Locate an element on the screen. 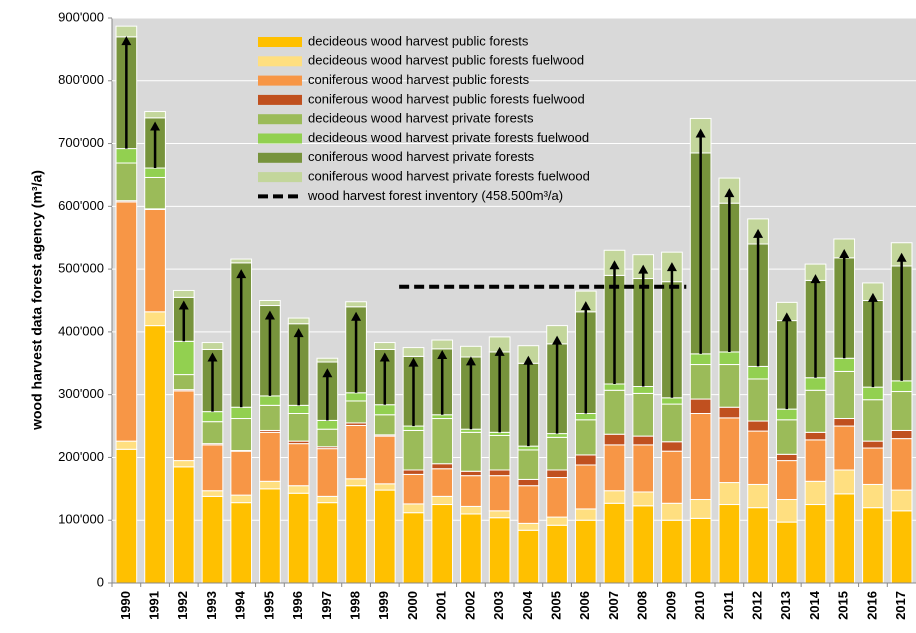 The width and height of the screenshot is (916, 633). x-tick-label: 2006 is located at coordinates (584, 605).